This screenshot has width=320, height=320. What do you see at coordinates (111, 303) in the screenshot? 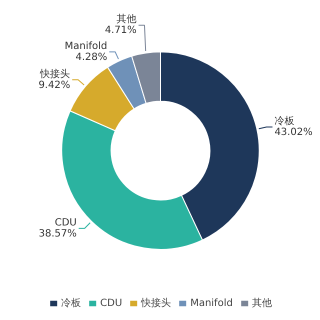
I see `legend-label: CDU` at bounding box center [111, 303].